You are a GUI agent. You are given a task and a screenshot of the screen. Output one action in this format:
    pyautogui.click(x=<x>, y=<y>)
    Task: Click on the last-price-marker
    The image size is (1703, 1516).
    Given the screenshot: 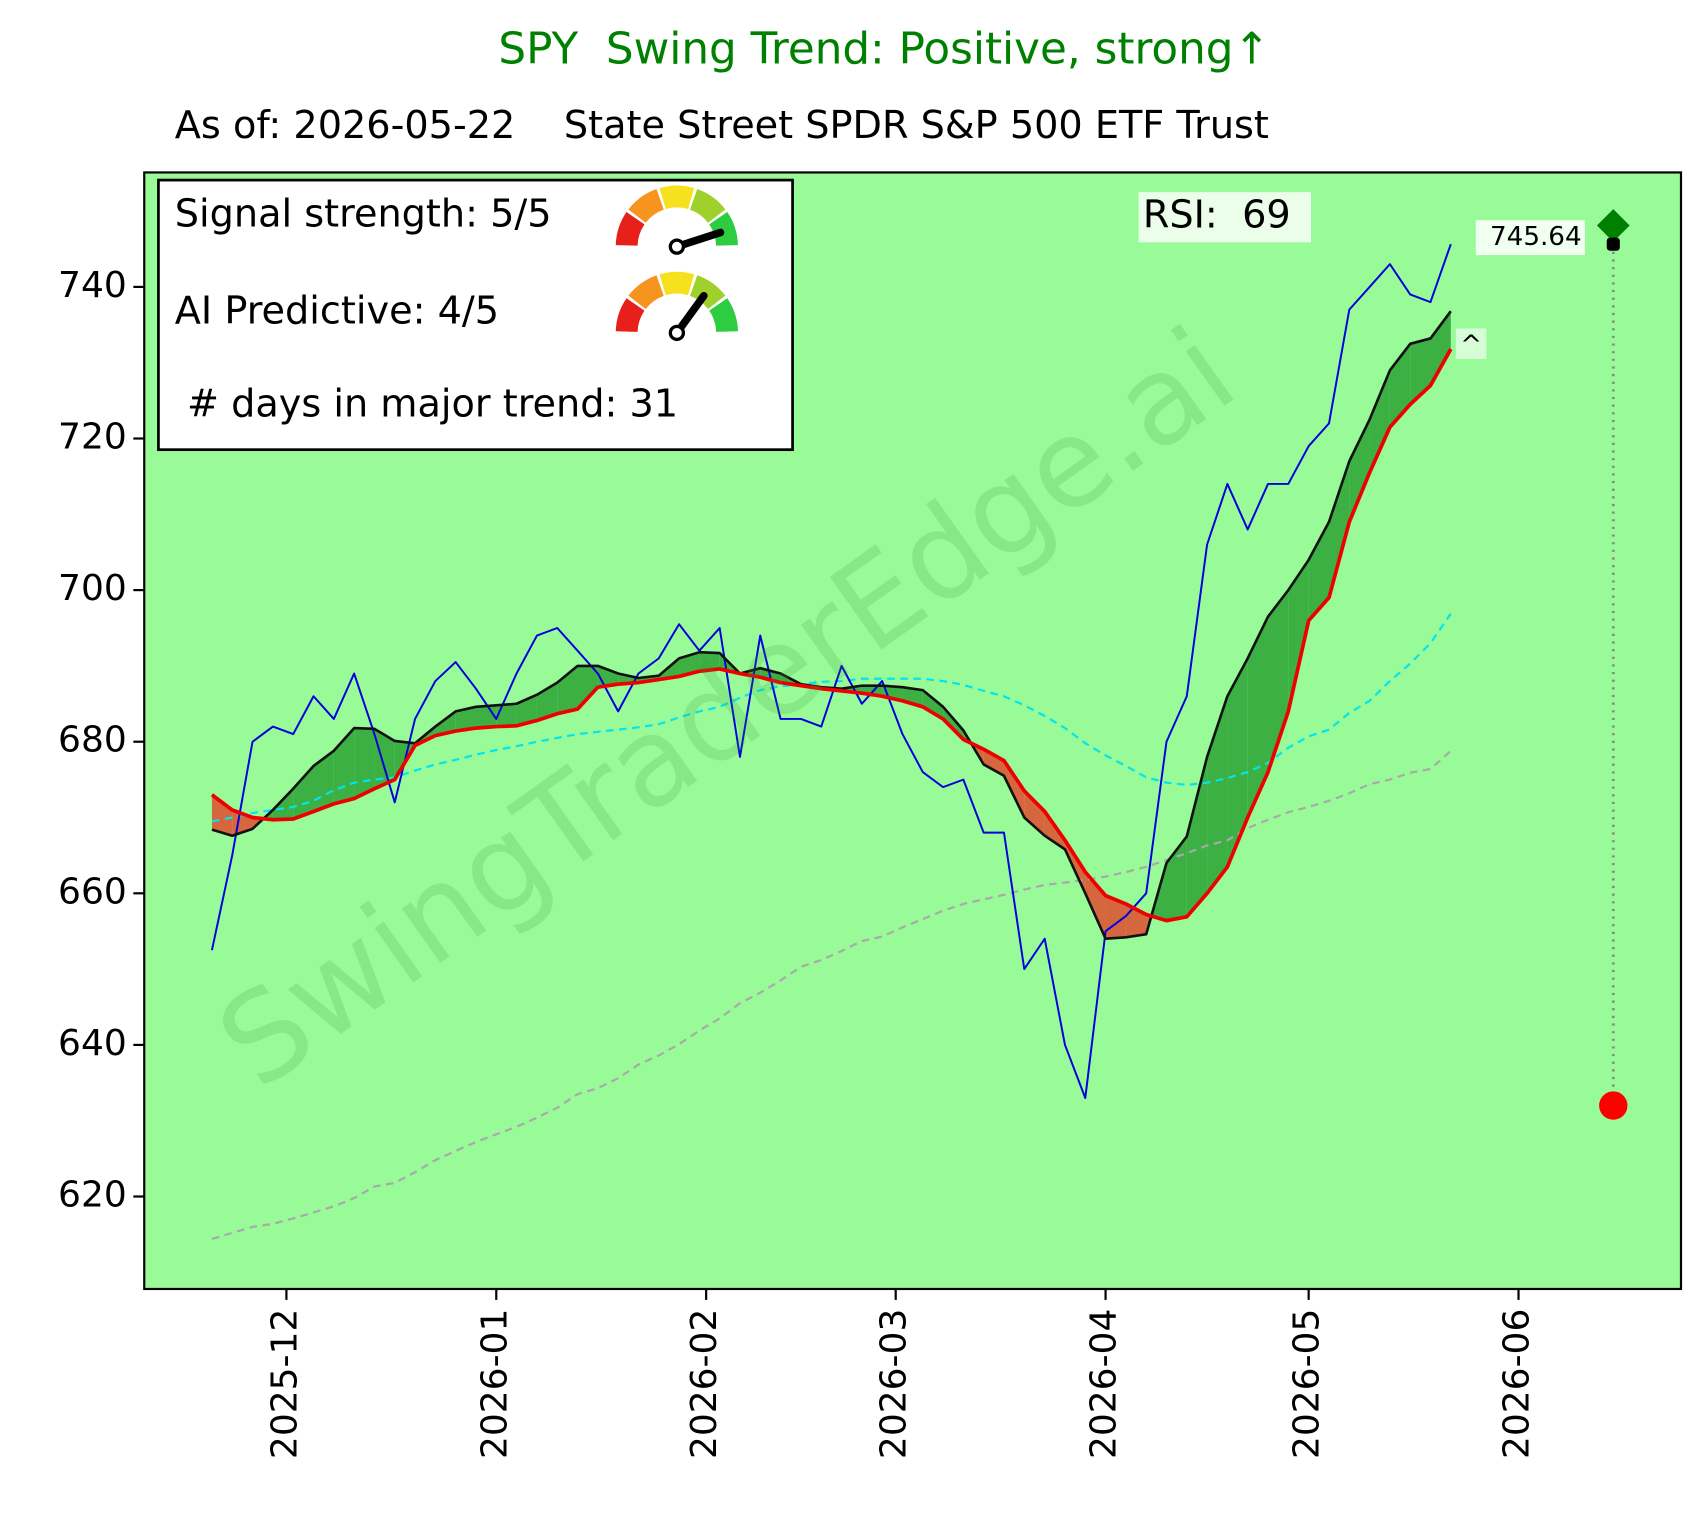 What is the action you would take?
    pyautogui.click(x=1613, y=244)
    